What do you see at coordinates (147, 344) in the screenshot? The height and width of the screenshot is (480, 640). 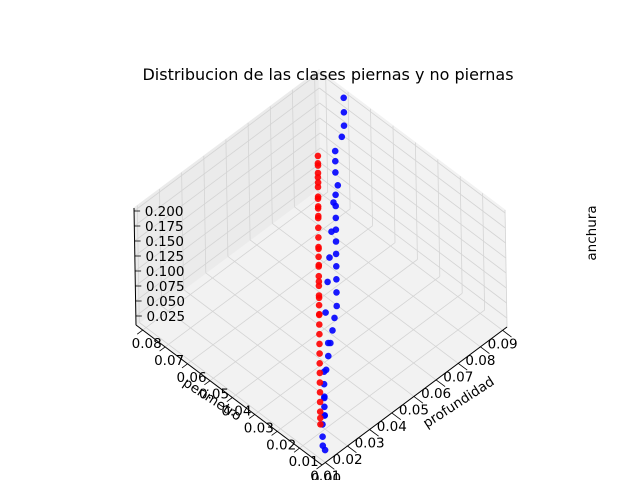 I see `y-tick-label: 0.08` at bounding box center [147, 344].